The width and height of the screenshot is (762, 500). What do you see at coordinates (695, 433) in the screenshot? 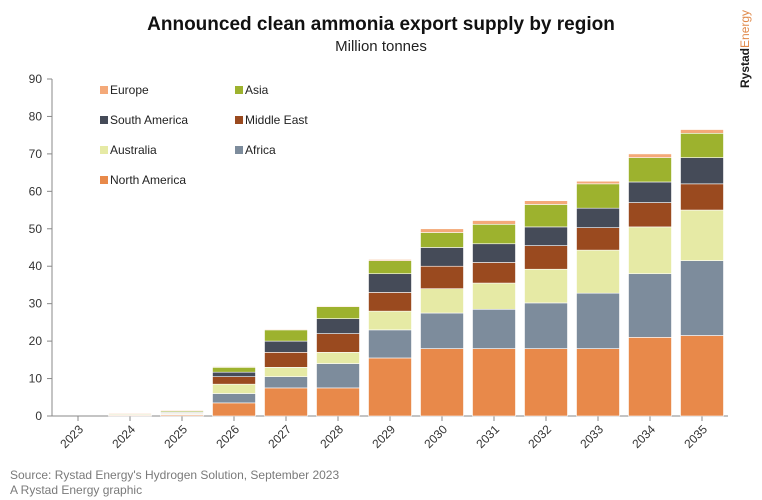
I see `x-tick: 2035` at bounding box center [695, 433].